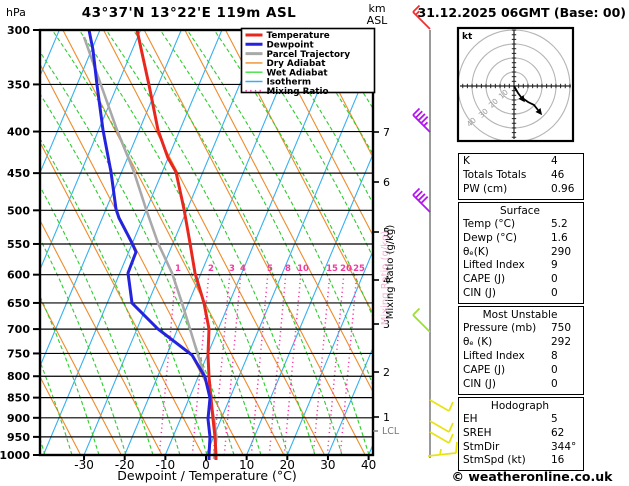  What do you see at coordinates (470, 418) in the screenshot?
I see `table-row-label: EH` at bounding box center [470, 418].